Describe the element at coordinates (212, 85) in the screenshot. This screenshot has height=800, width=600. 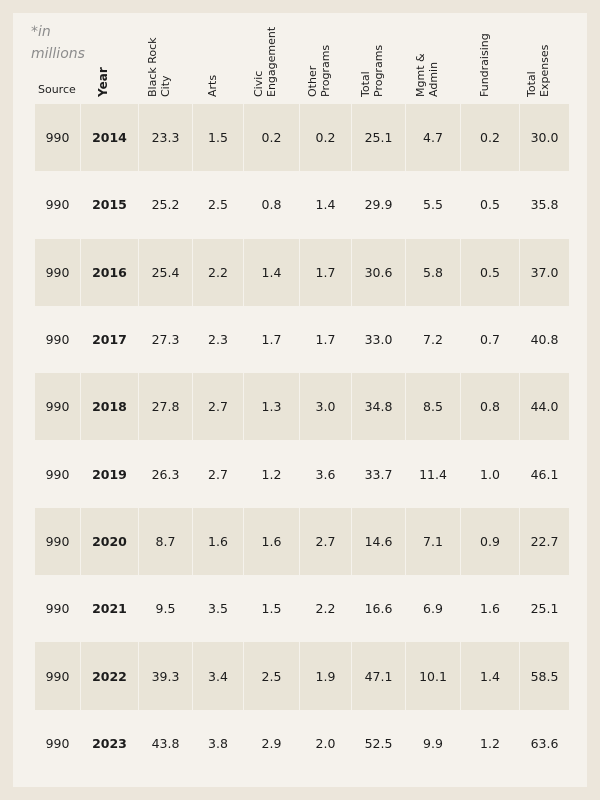
I see `column-header-line: Arts` at that location.